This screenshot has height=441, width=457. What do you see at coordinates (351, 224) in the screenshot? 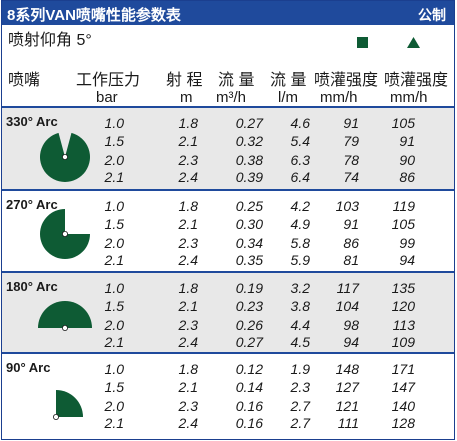
I see `cell-precip-sq: 91` at bounding box center [351, 224].